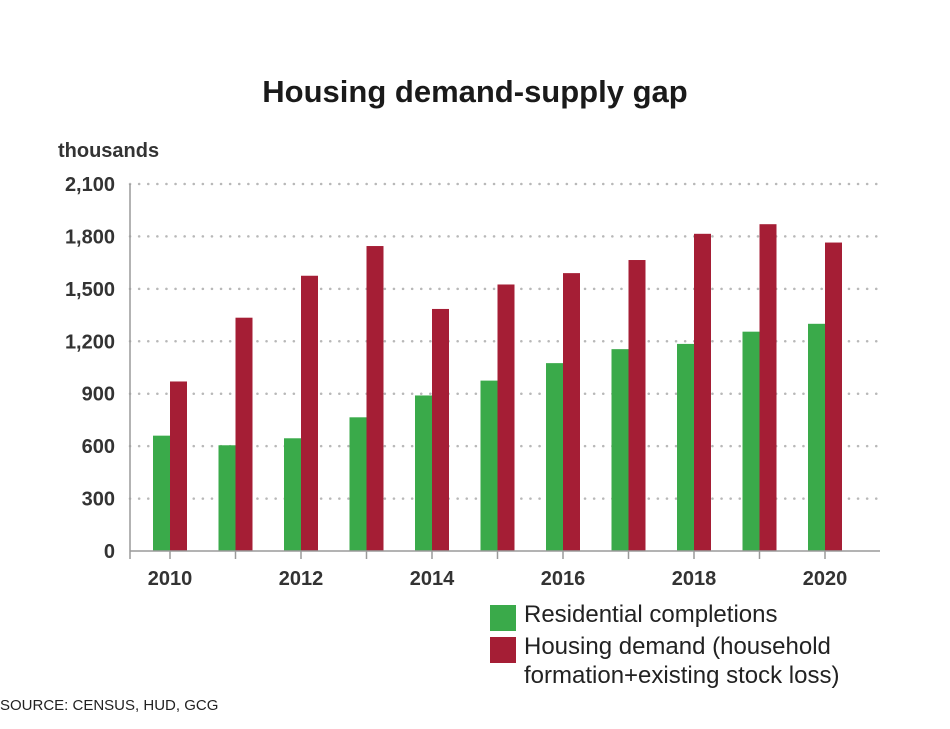  I want to click on y-tick-label: 1,200, so click(90, 342).